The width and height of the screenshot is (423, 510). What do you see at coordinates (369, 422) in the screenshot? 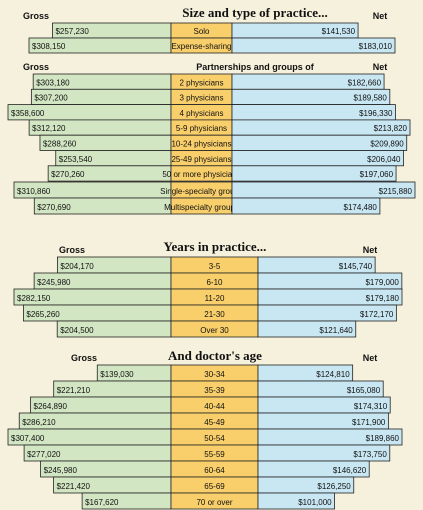
I see `net-value-label: $171,900` at bounding box center [369, 422].